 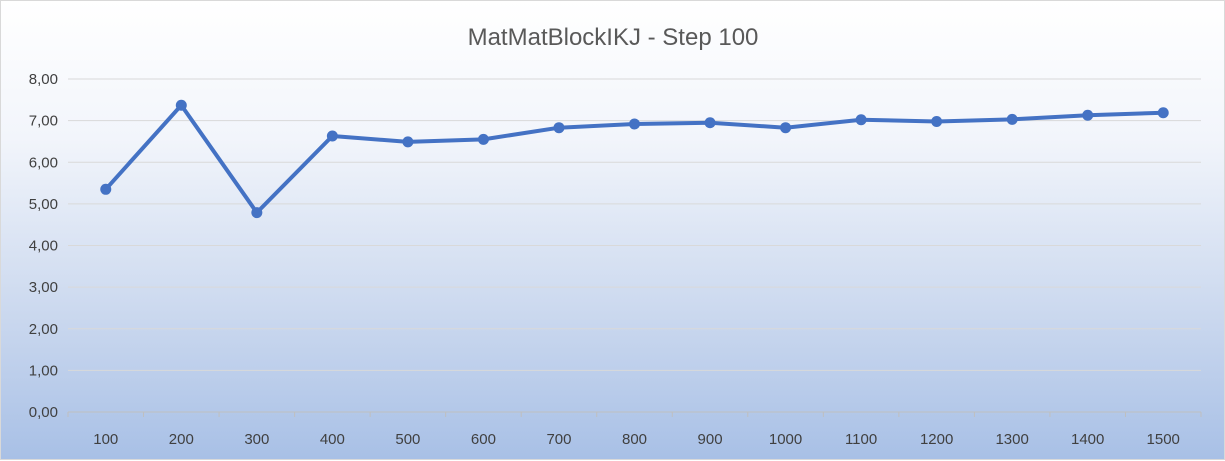 I want to click on x-tick-label: 400, so click(x=332, y=439).